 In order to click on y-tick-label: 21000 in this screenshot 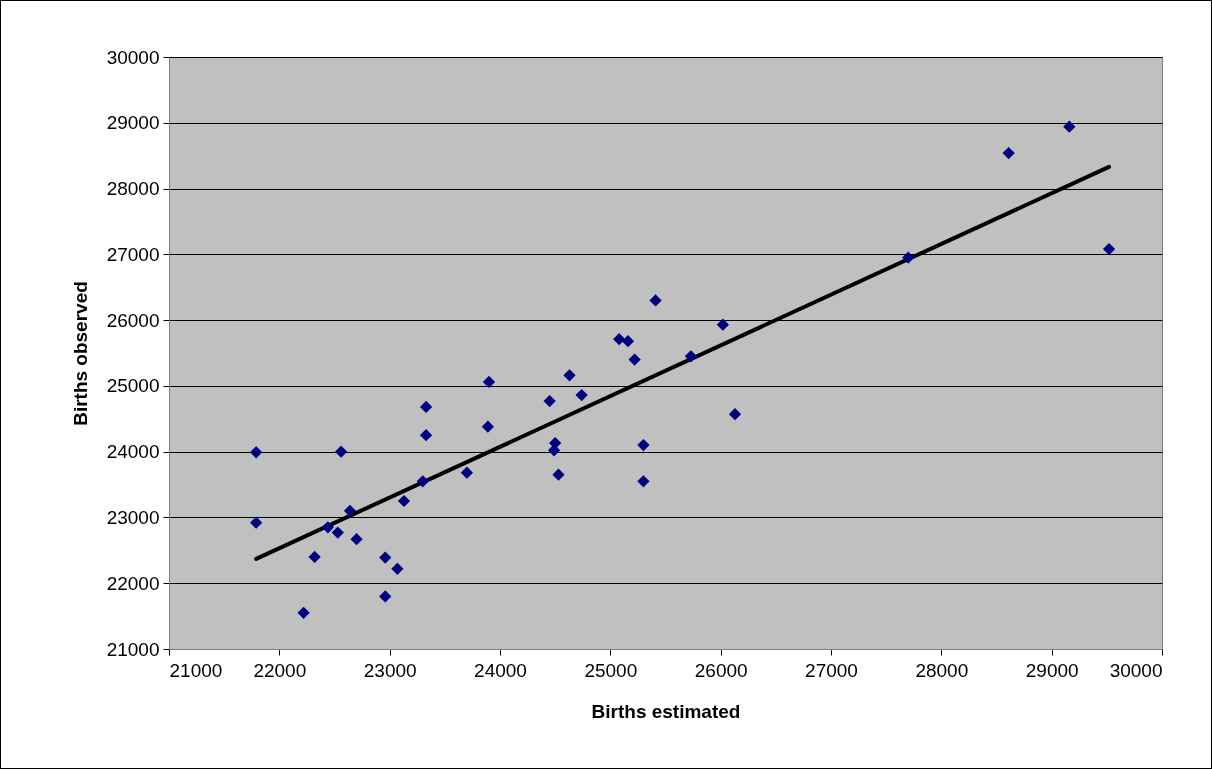, I will do `click(133, 649)`.